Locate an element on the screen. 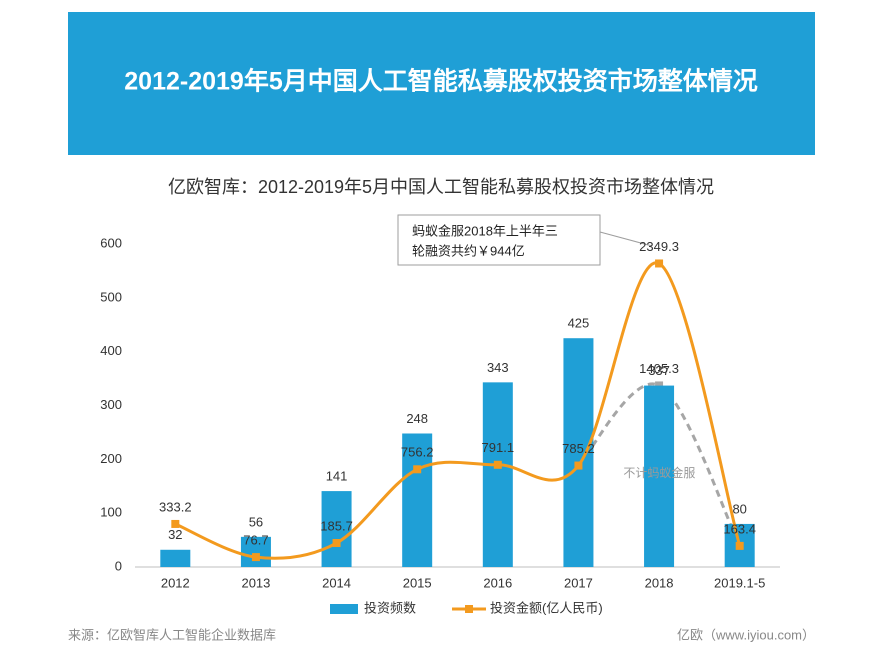  annotation-pointer is located at coordinates (626, 239).